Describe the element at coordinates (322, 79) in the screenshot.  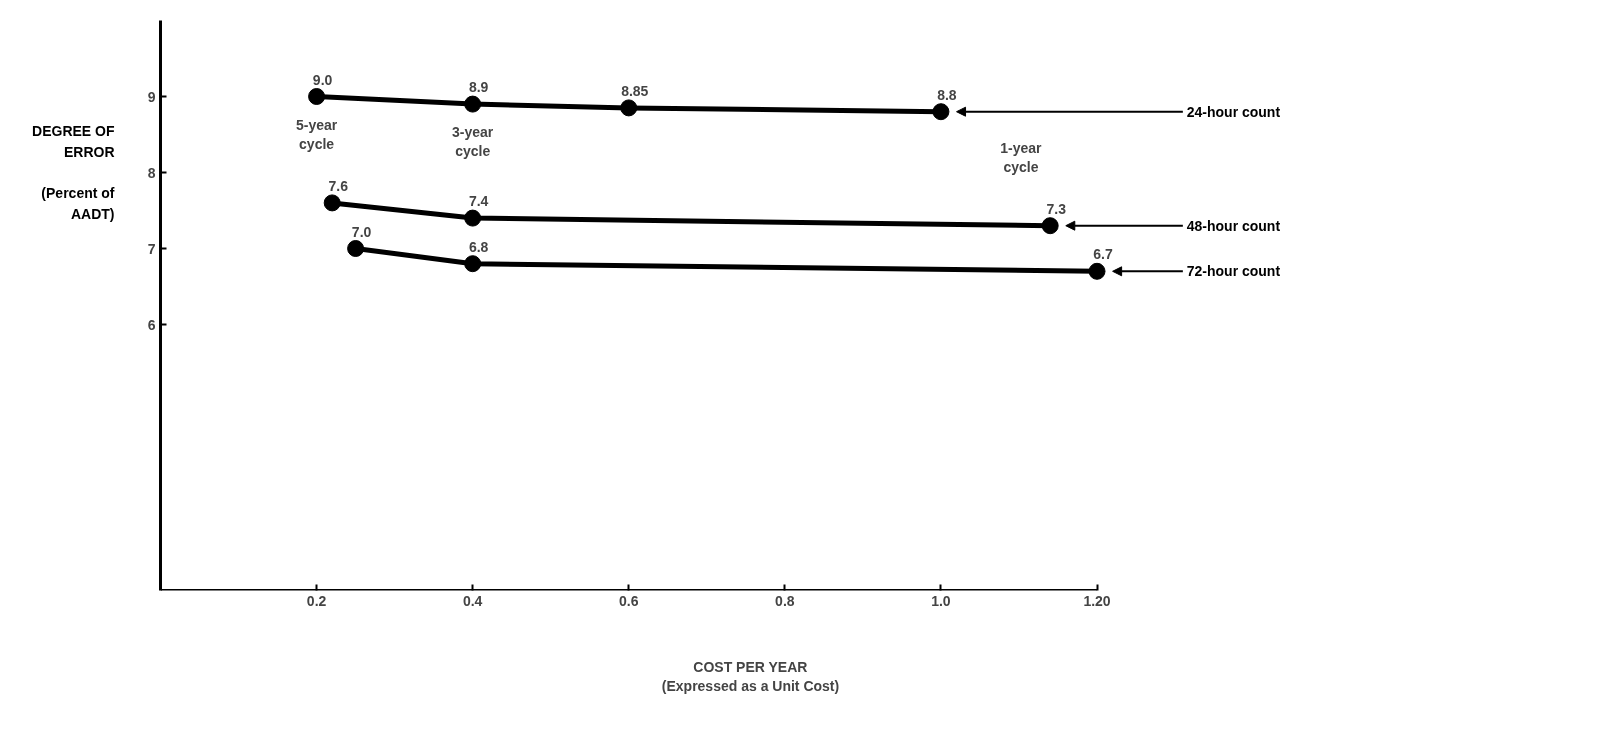
I see `data-label: 9.0` at that location.